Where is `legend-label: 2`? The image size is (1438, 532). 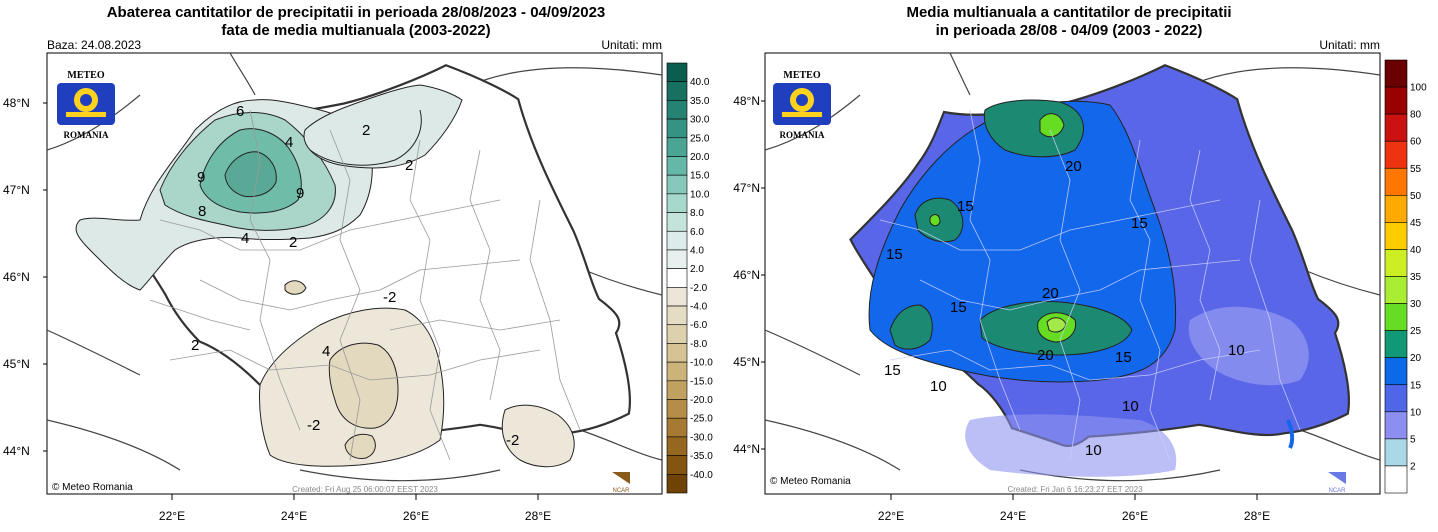 legend-label: 2 is located at coordinates (1413, 466).